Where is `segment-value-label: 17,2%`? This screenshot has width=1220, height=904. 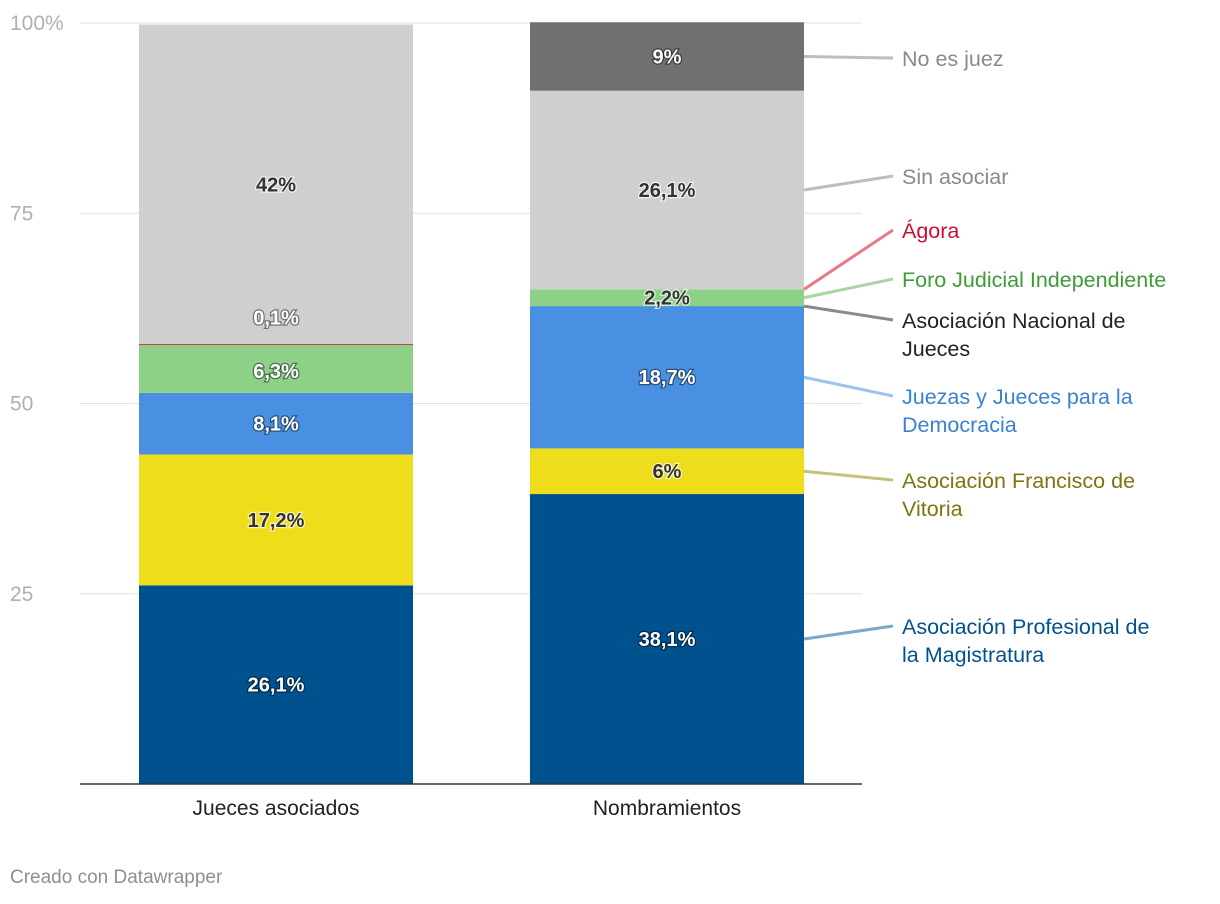
segment-value-label: 17,2% is located at coordinates (276, 521).